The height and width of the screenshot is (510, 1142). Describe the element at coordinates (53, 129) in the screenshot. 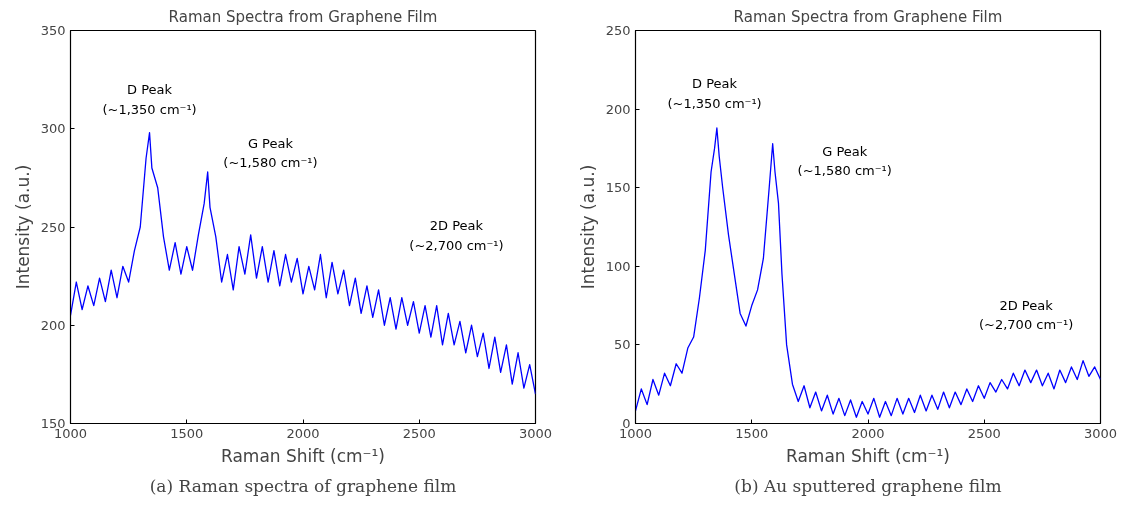

I see `y-tick-label: 300` at that location.